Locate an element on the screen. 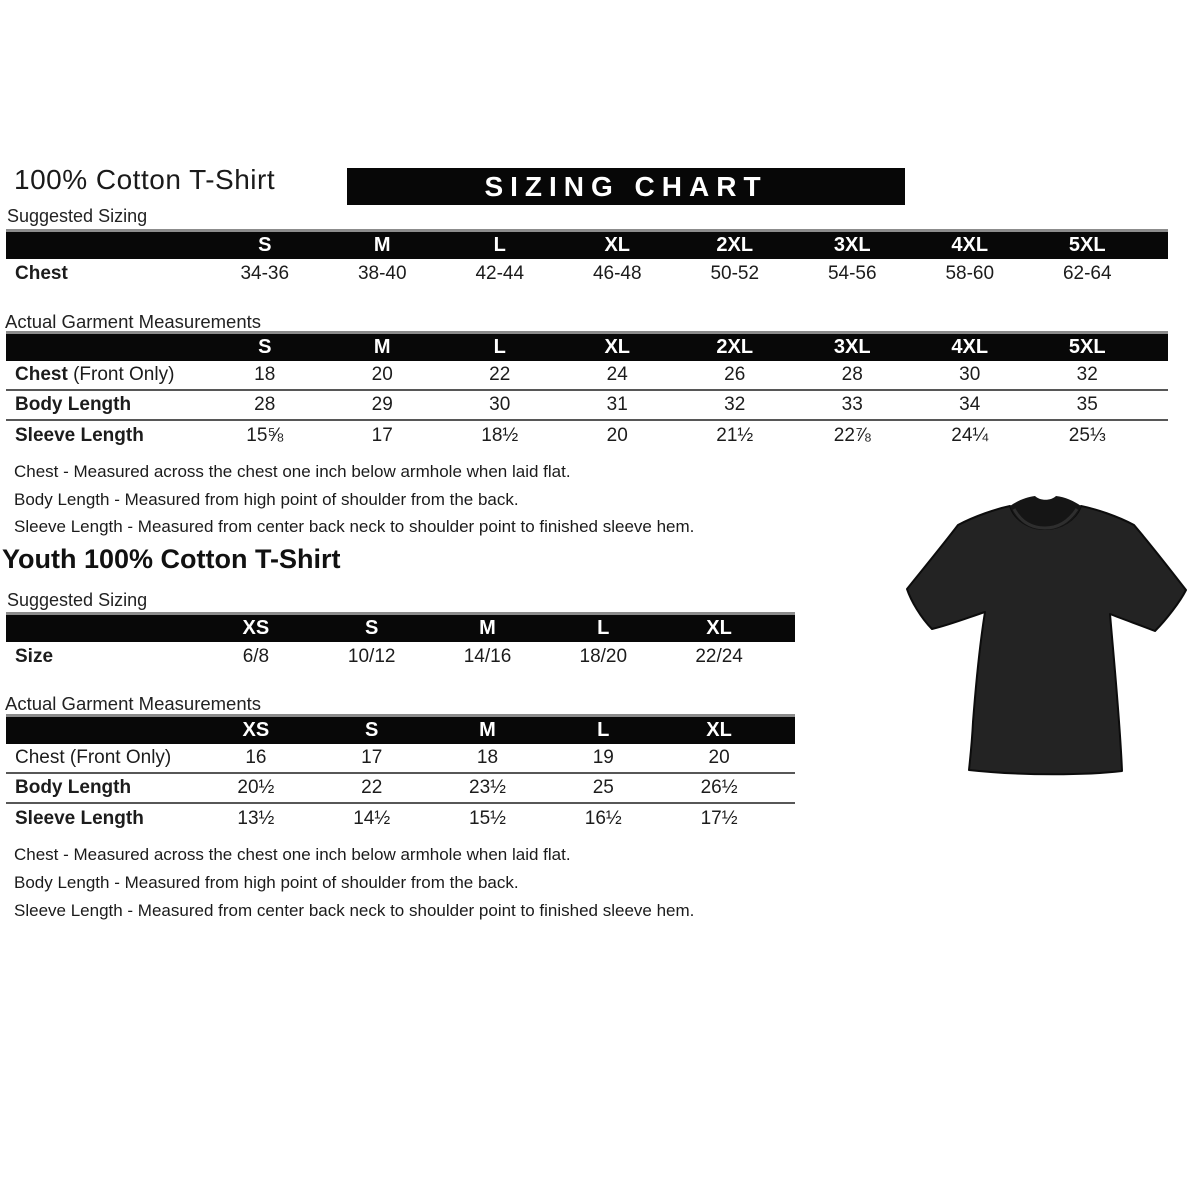 This screenshot has height=1200, width=1200. table-row: Chest (Front Only) 16 17 18 19 20 is located at coordinates (400, 759).